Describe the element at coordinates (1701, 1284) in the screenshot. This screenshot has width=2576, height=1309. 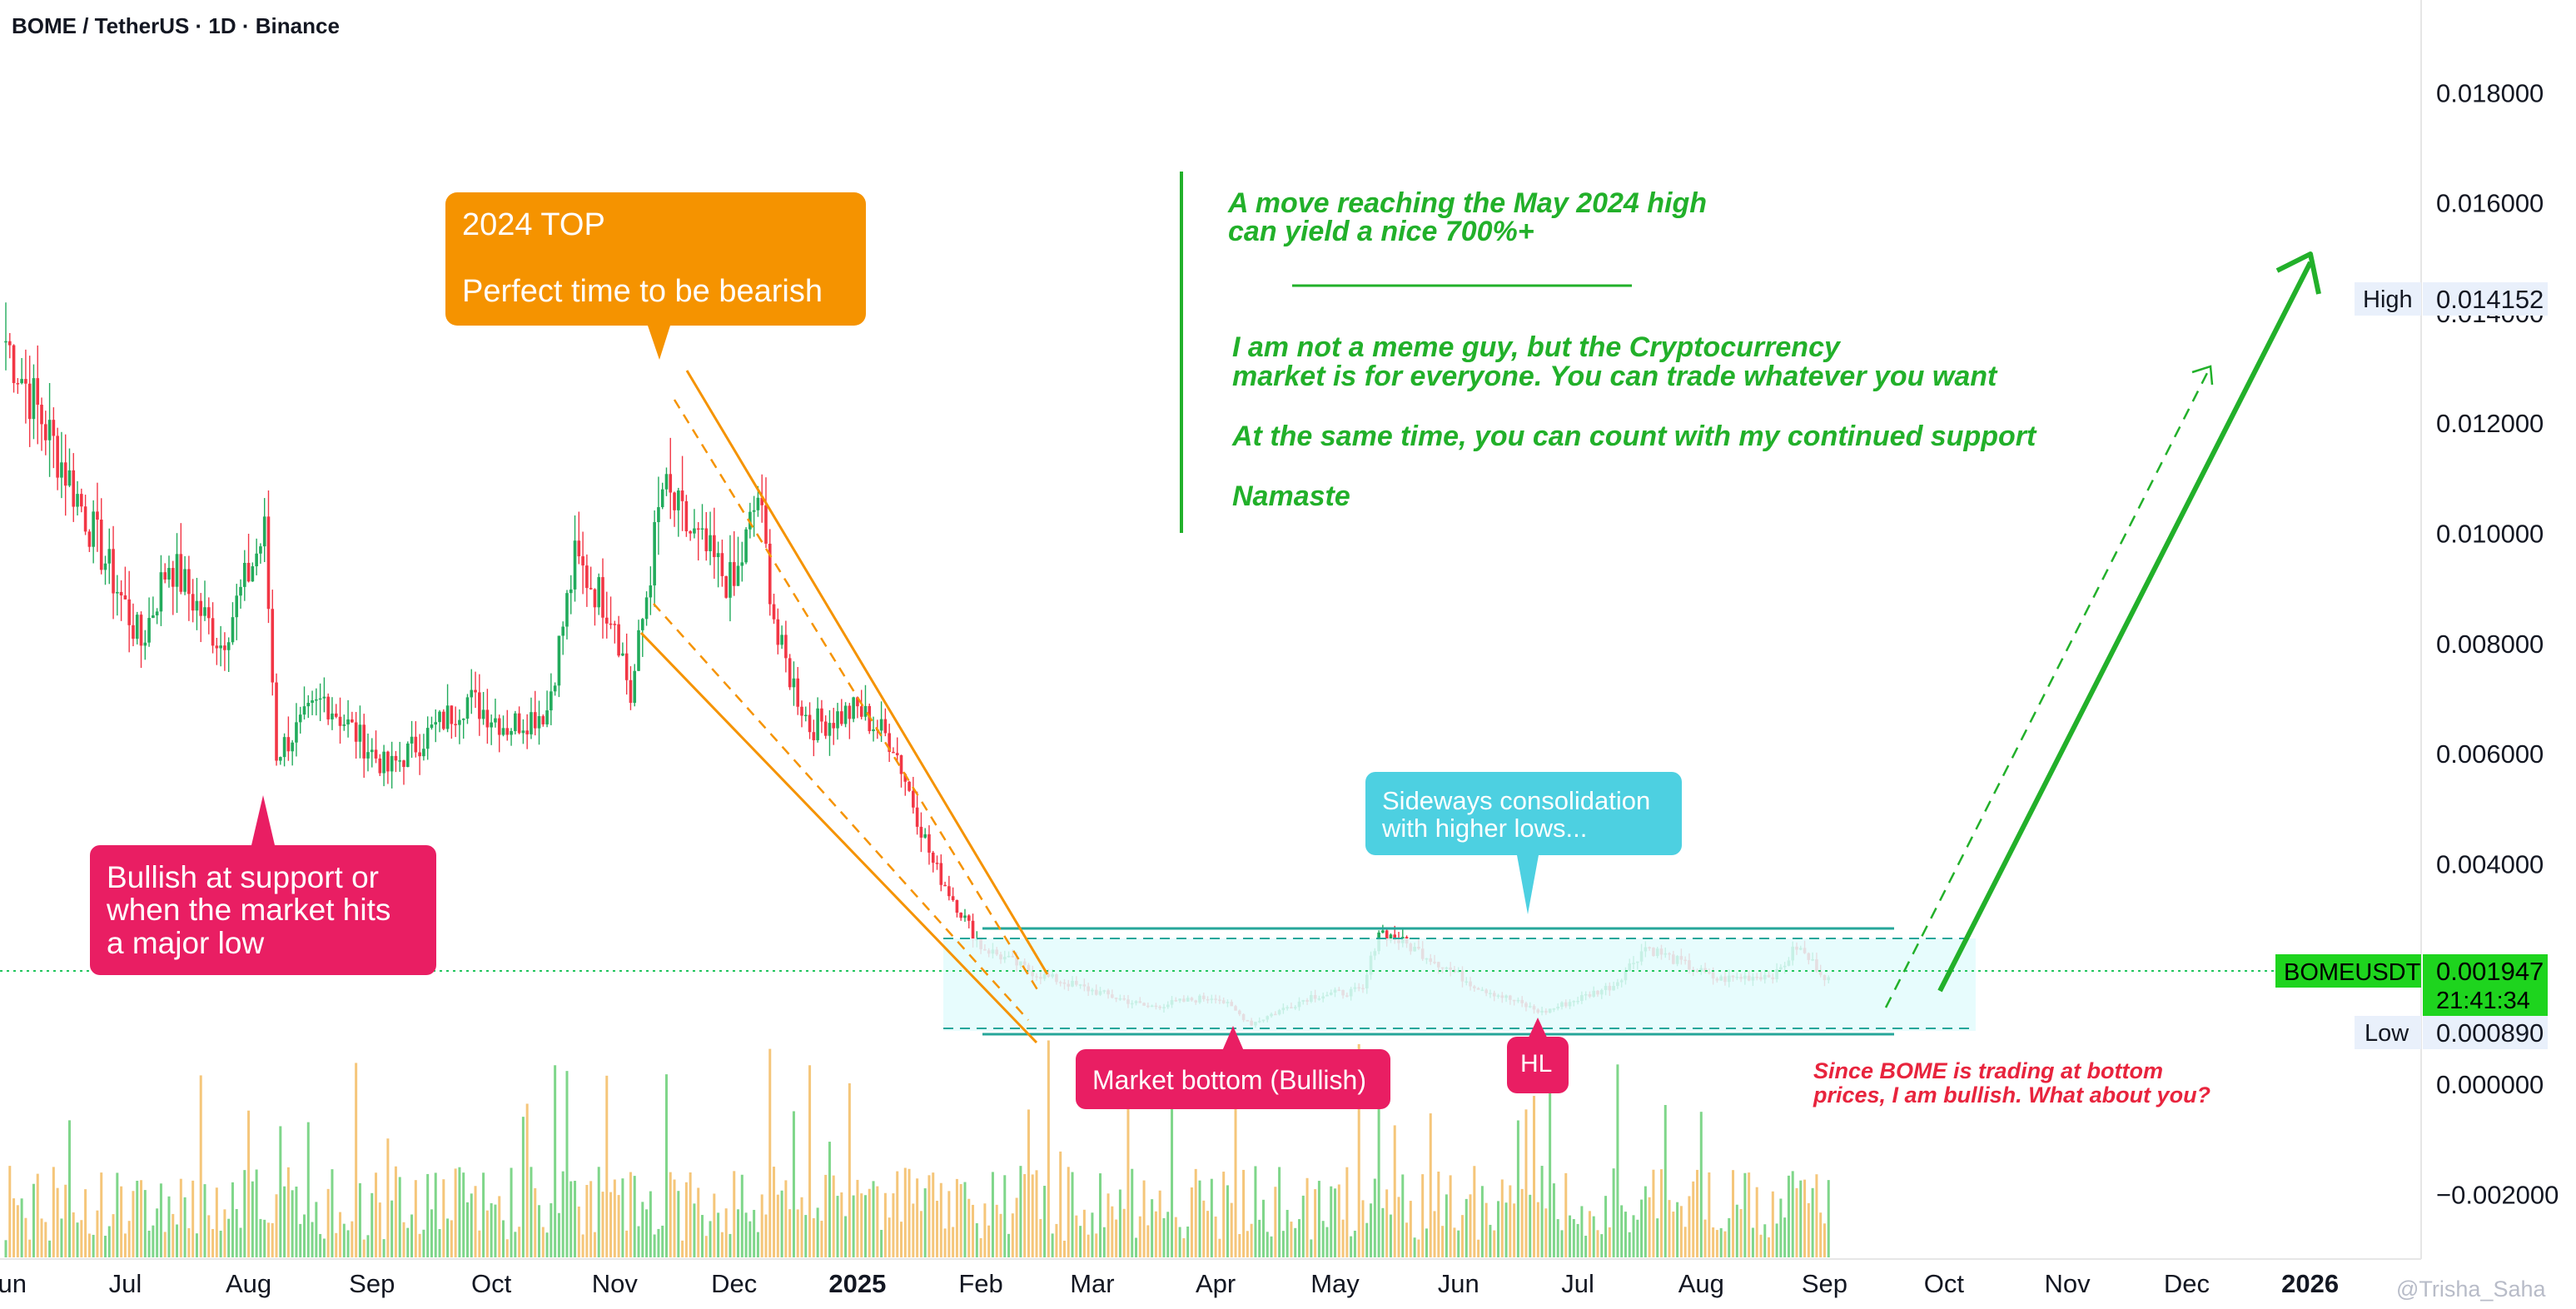
I see `time-tick-label: Aug` at that location.